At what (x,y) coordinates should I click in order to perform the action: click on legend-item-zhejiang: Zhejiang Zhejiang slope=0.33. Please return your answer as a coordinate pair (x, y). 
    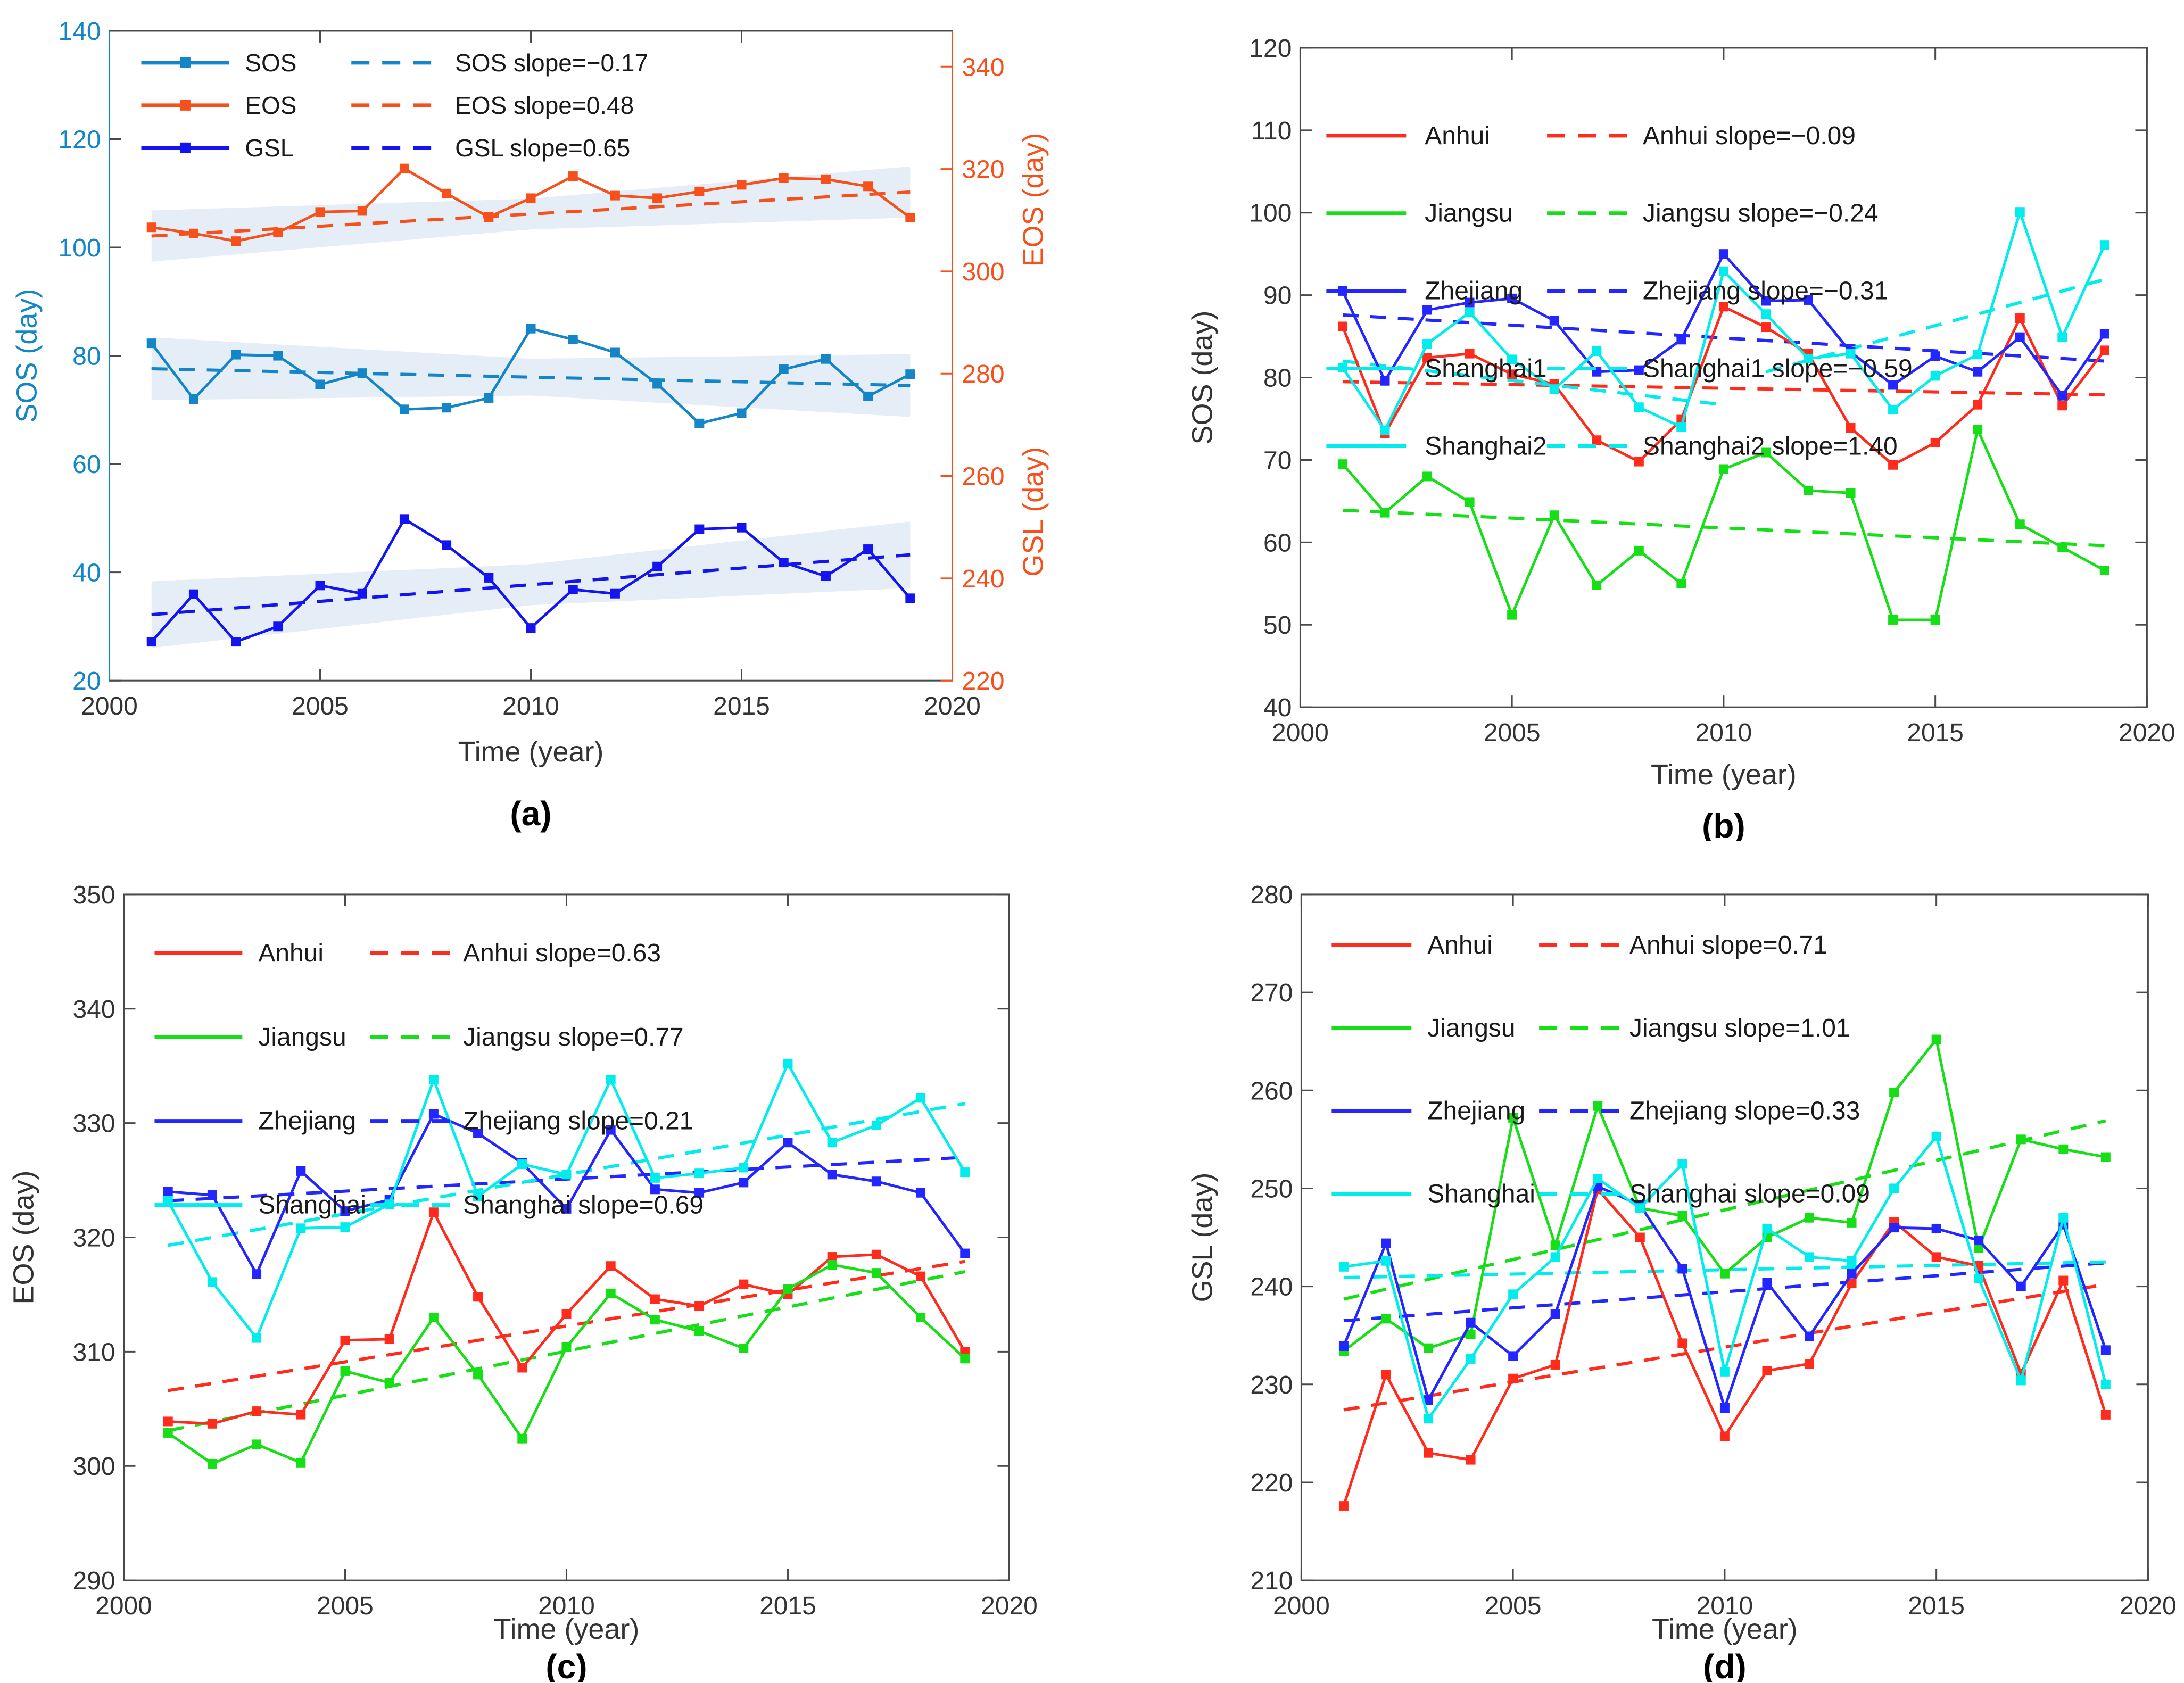
    Looking at the image, I should click on (1595, 1111).